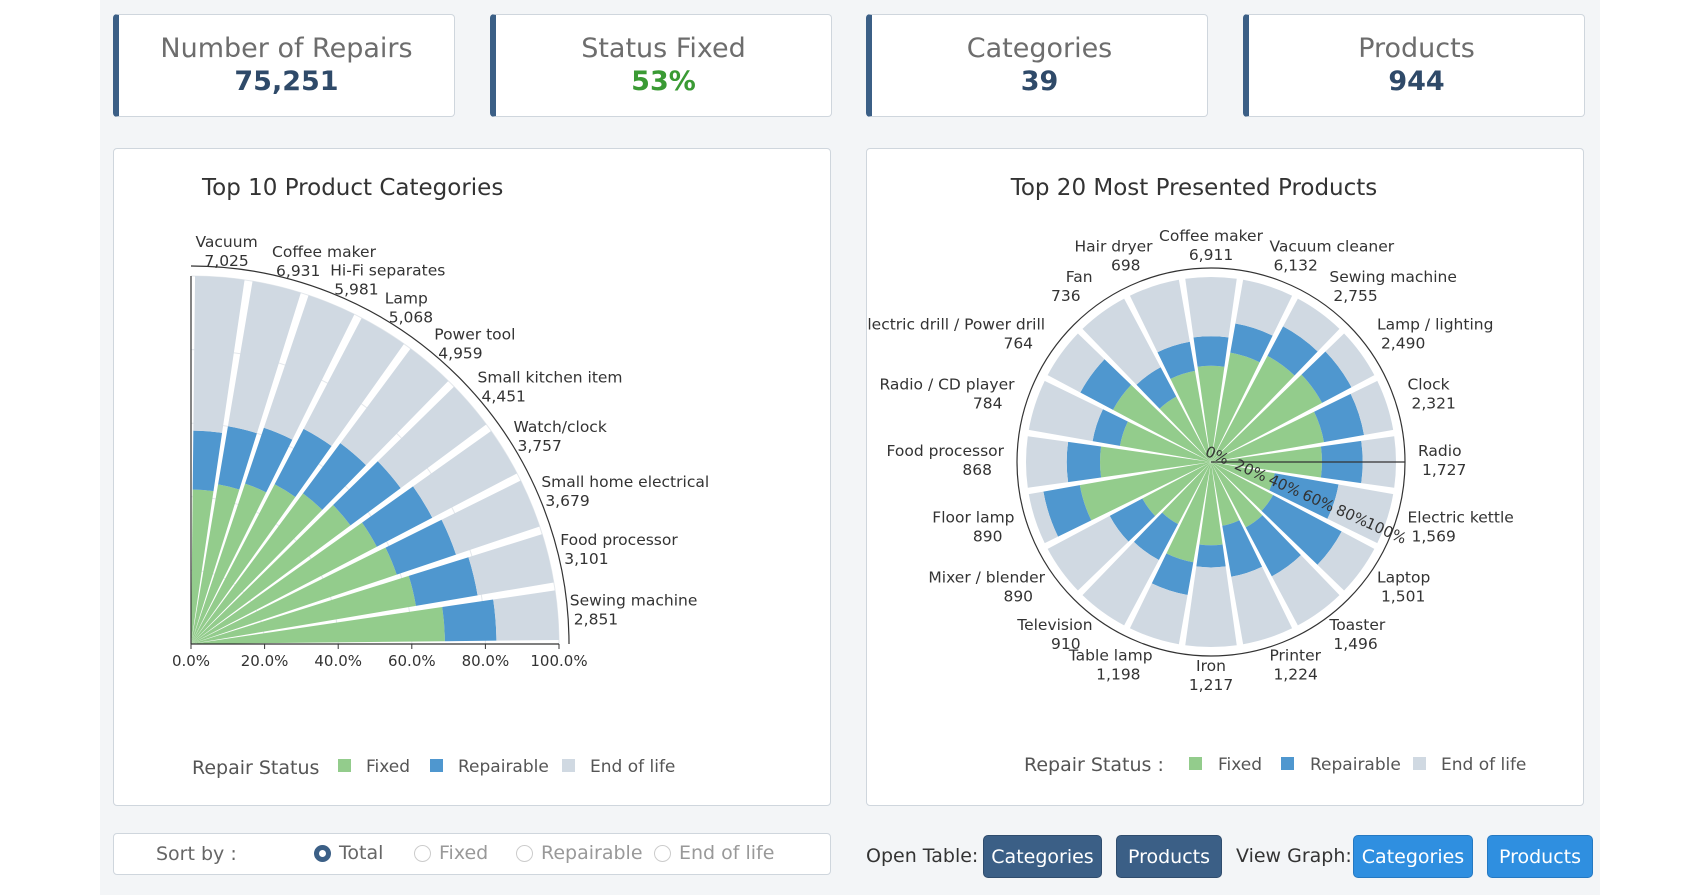 The width and height of the screenshot is (1700, 895). Describe the element at coordinates (1240, 765) in the screenshot. I see `legend-item-fixed: Fixed` at that location.